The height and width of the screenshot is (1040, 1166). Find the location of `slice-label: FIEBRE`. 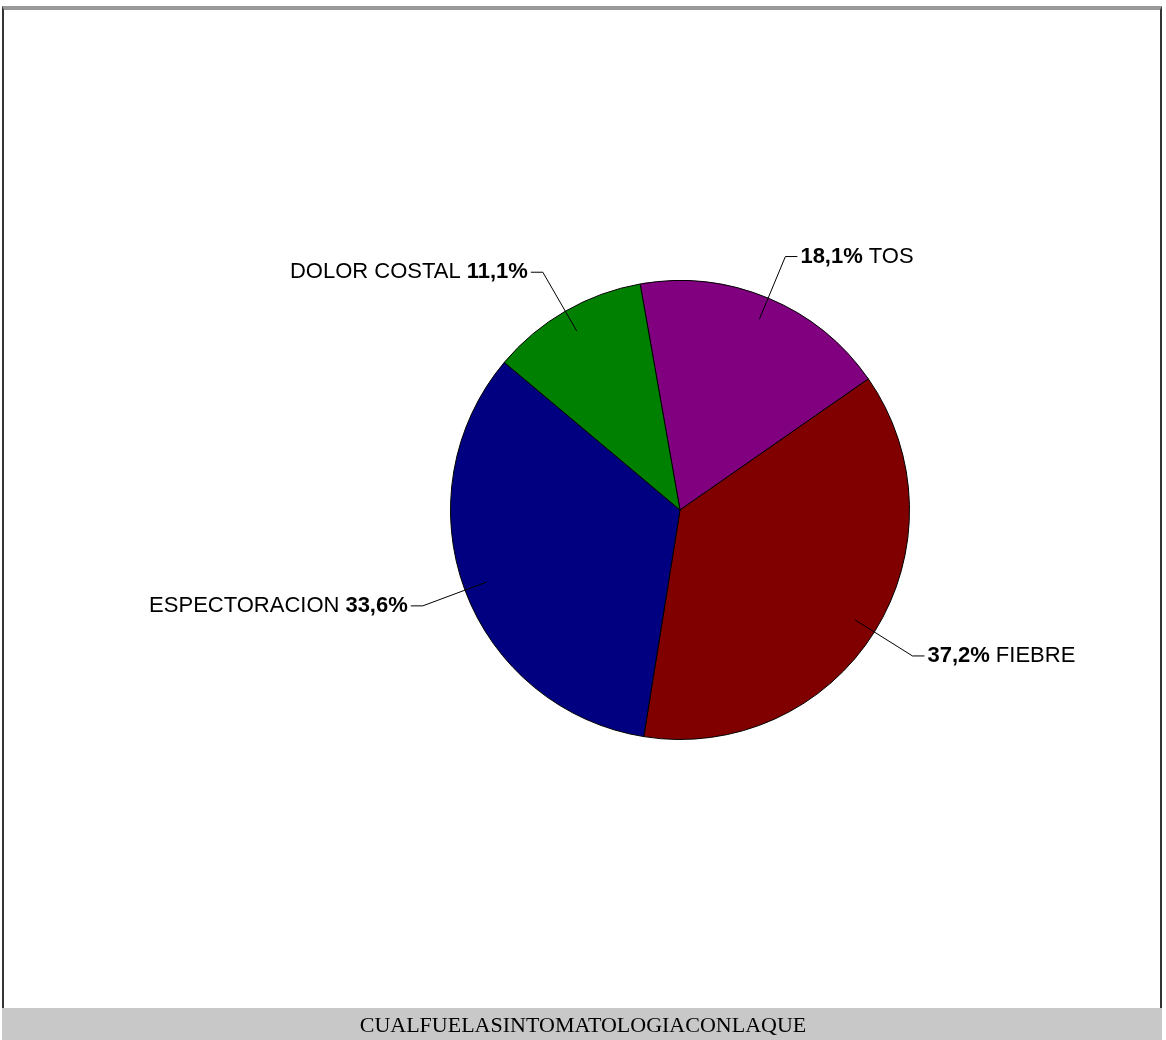

slice-label: FIEBRE is located at coordinates (1035, 655).